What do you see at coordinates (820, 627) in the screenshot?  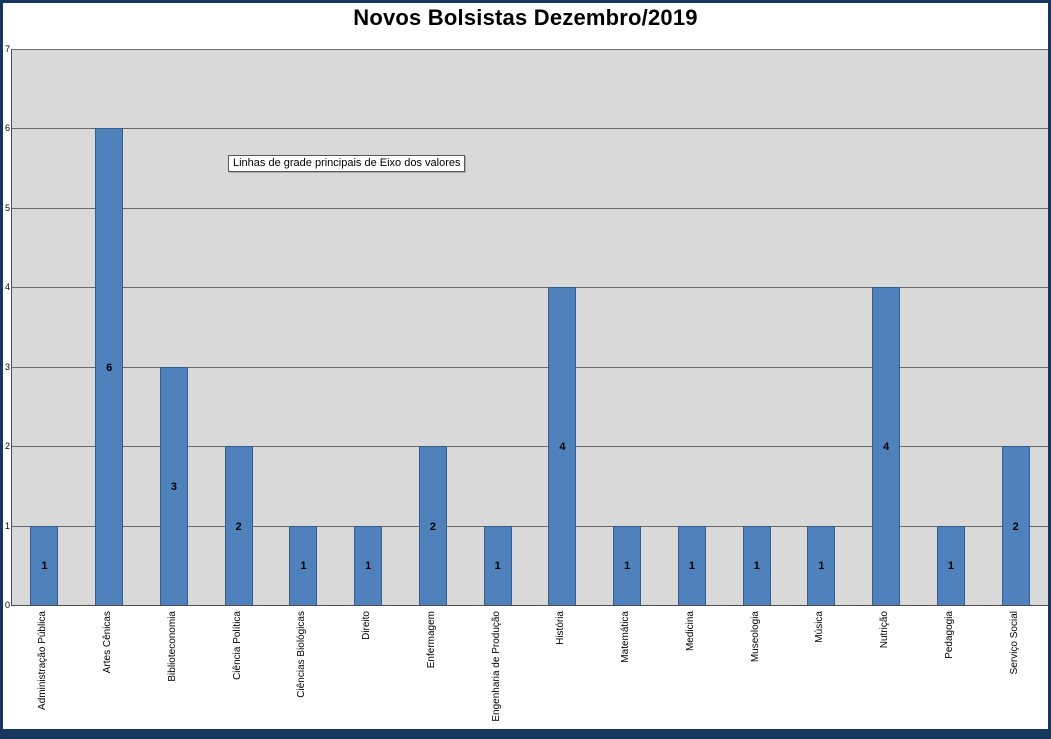 I see `x-axis-category-label: Música` at bounding box center [820, 627].